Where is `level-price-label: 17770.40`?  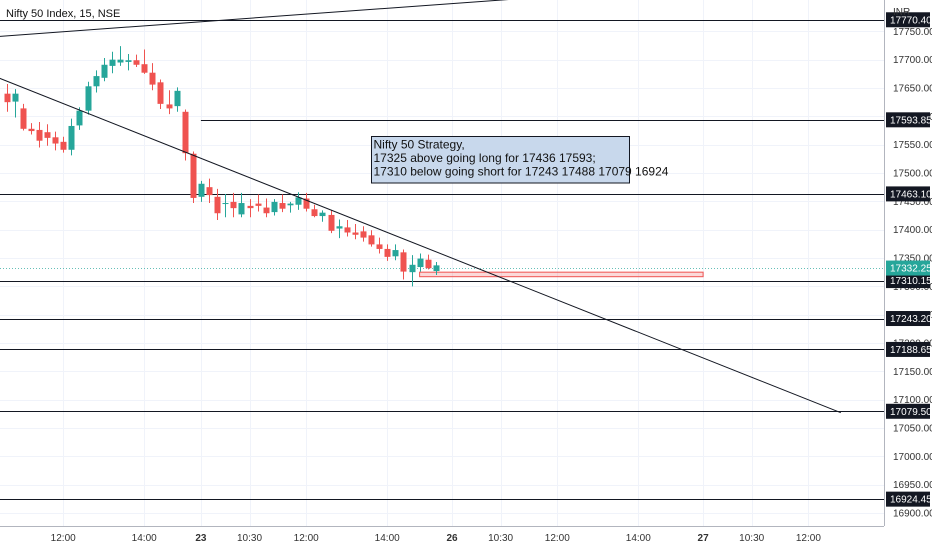 level-price-label: 17770.40 is located at coordinates (911, 20).